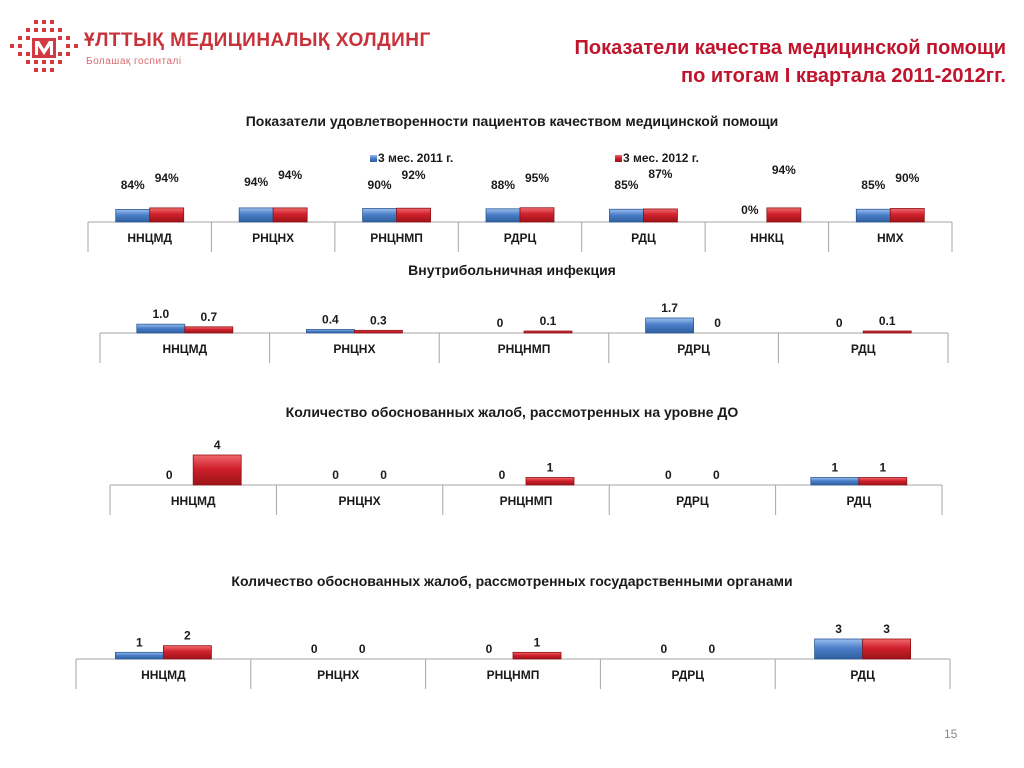  Describe the element at coordinates (378, 320) in the screenshot. I see `data-label-2012: 0.3` at that location.